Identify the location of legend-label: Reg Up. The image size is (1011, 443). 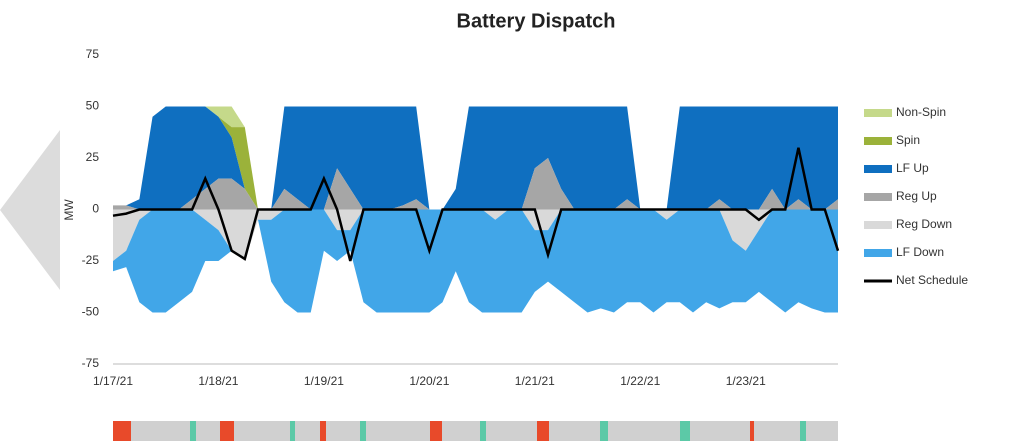
(916, 196).